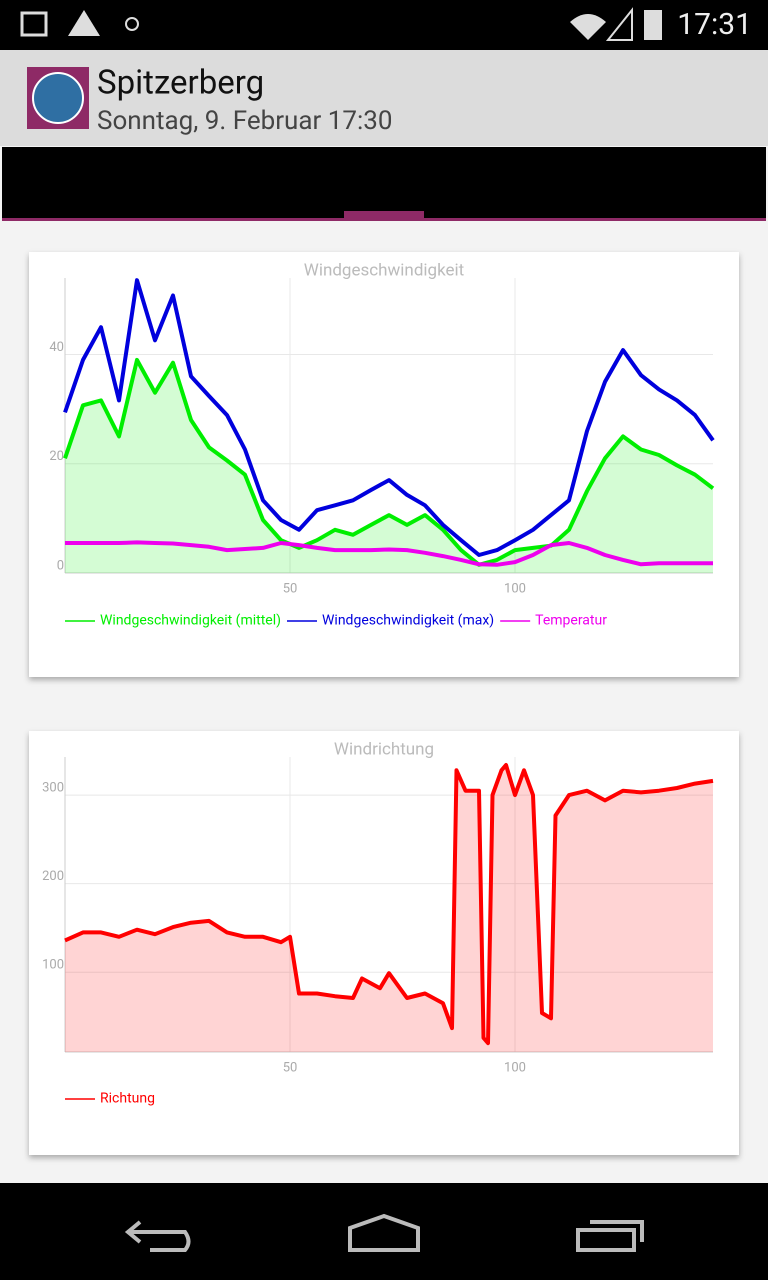  What do you see at coordinates (56, 347) in the screenshot?
I see `y-tick-label: 40` at bounding box center [56, 347].